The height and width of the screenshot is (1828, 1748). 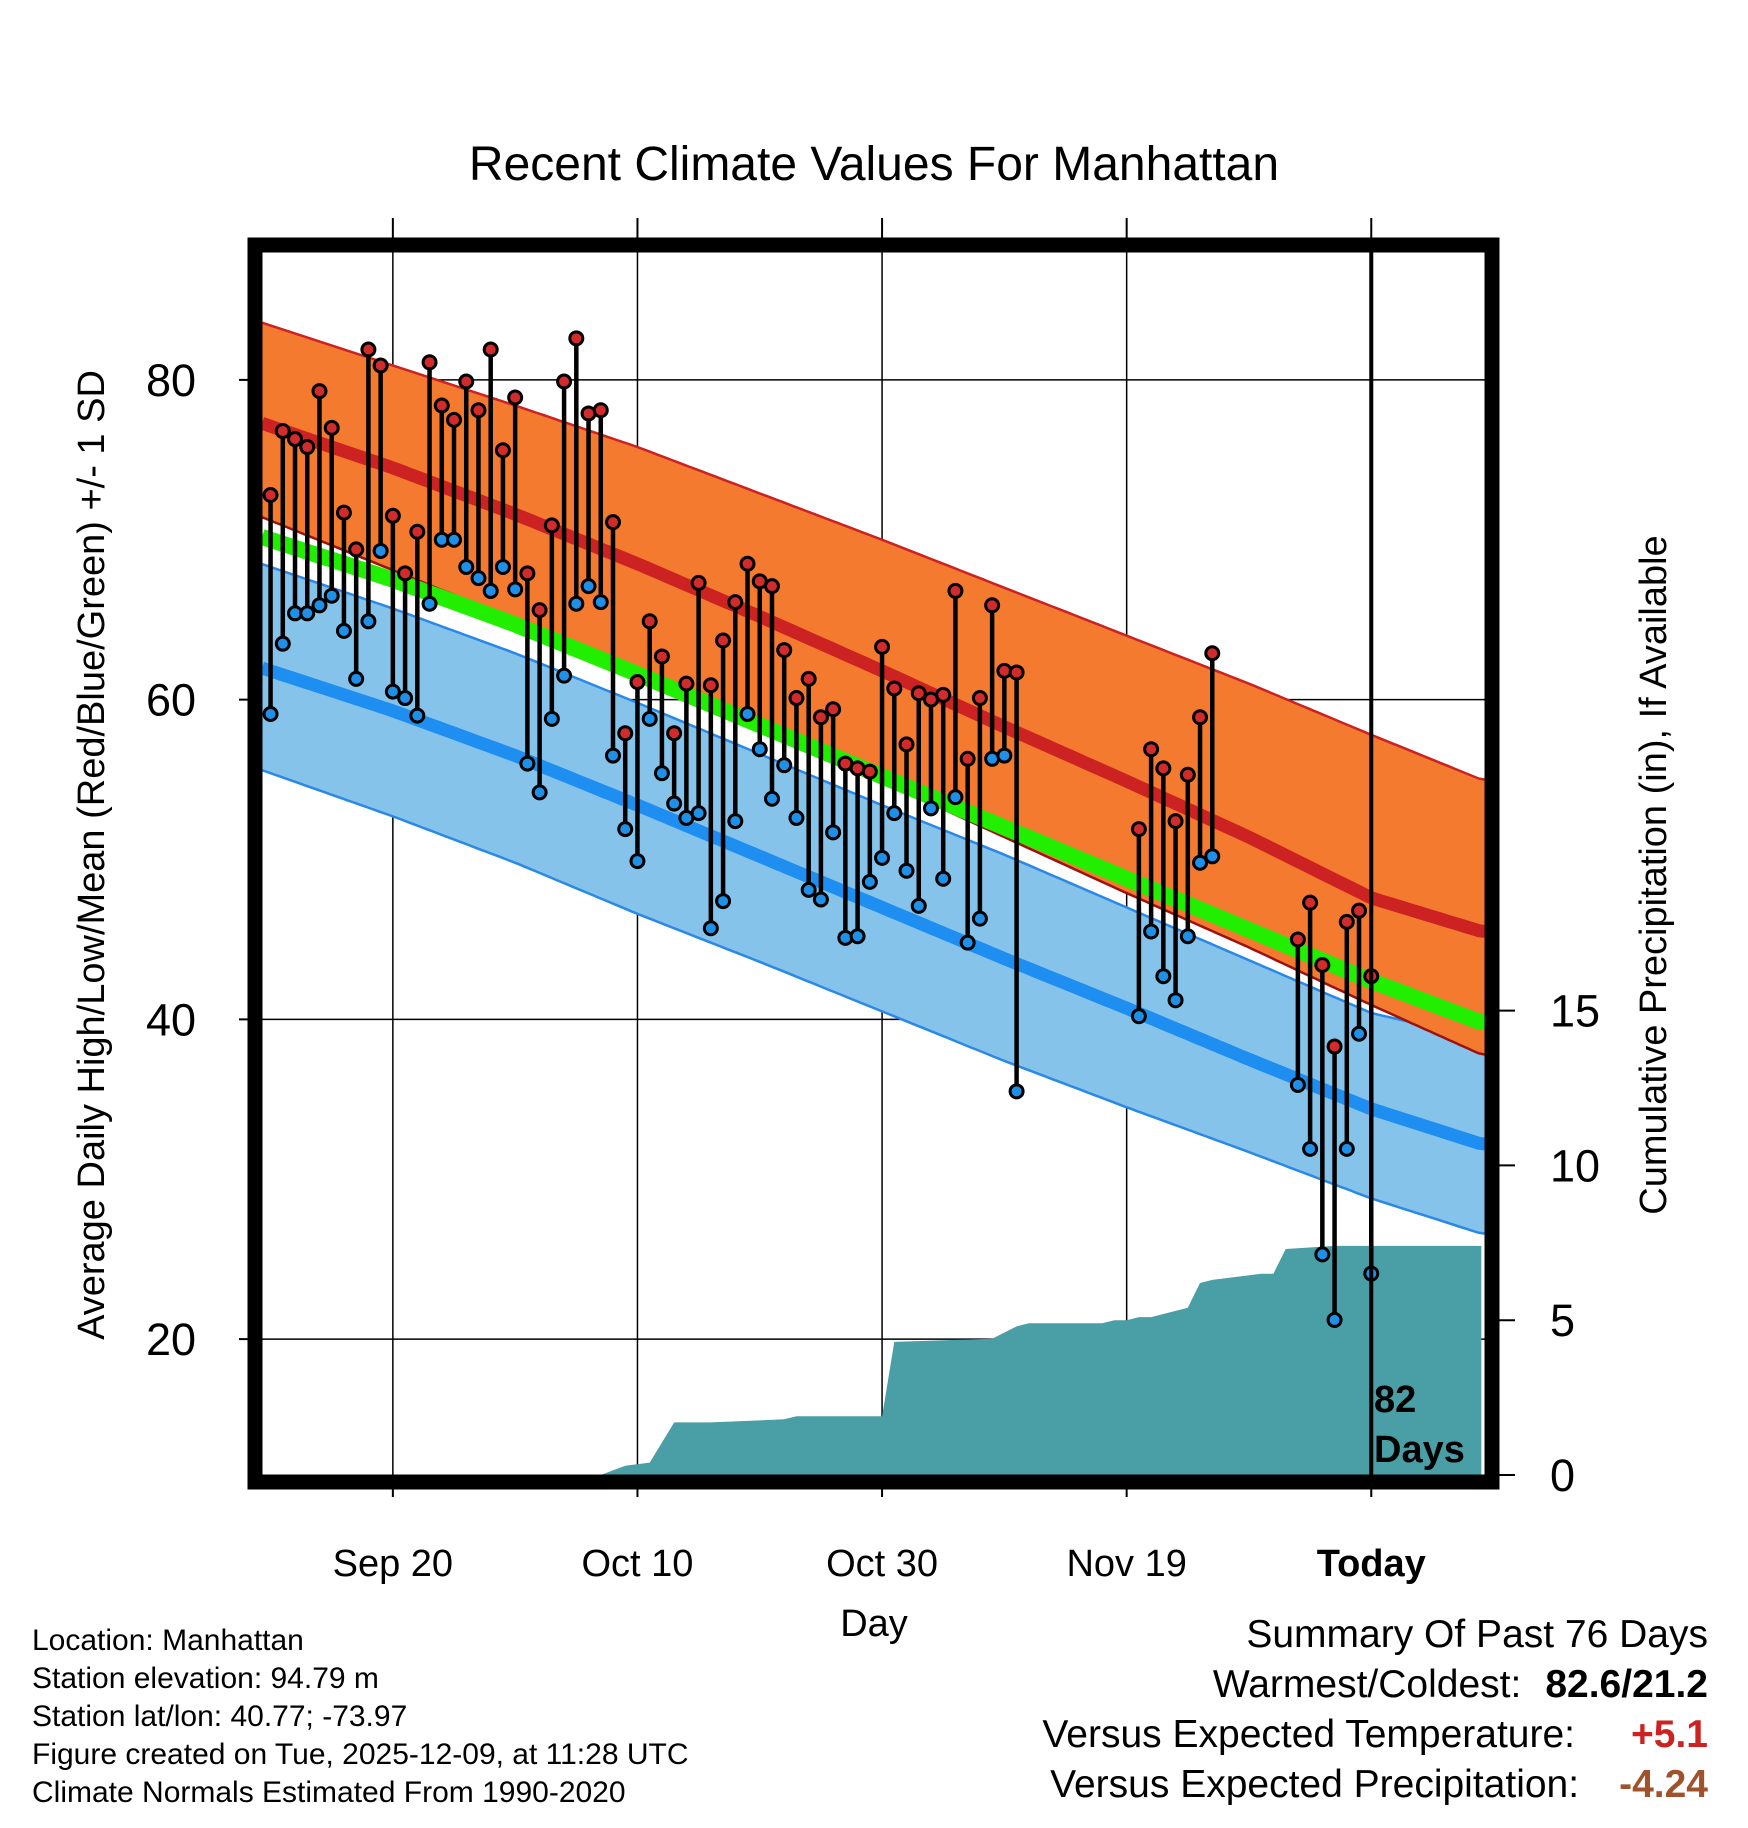 I want to click on precip-area, so click(x=876, y=1360).